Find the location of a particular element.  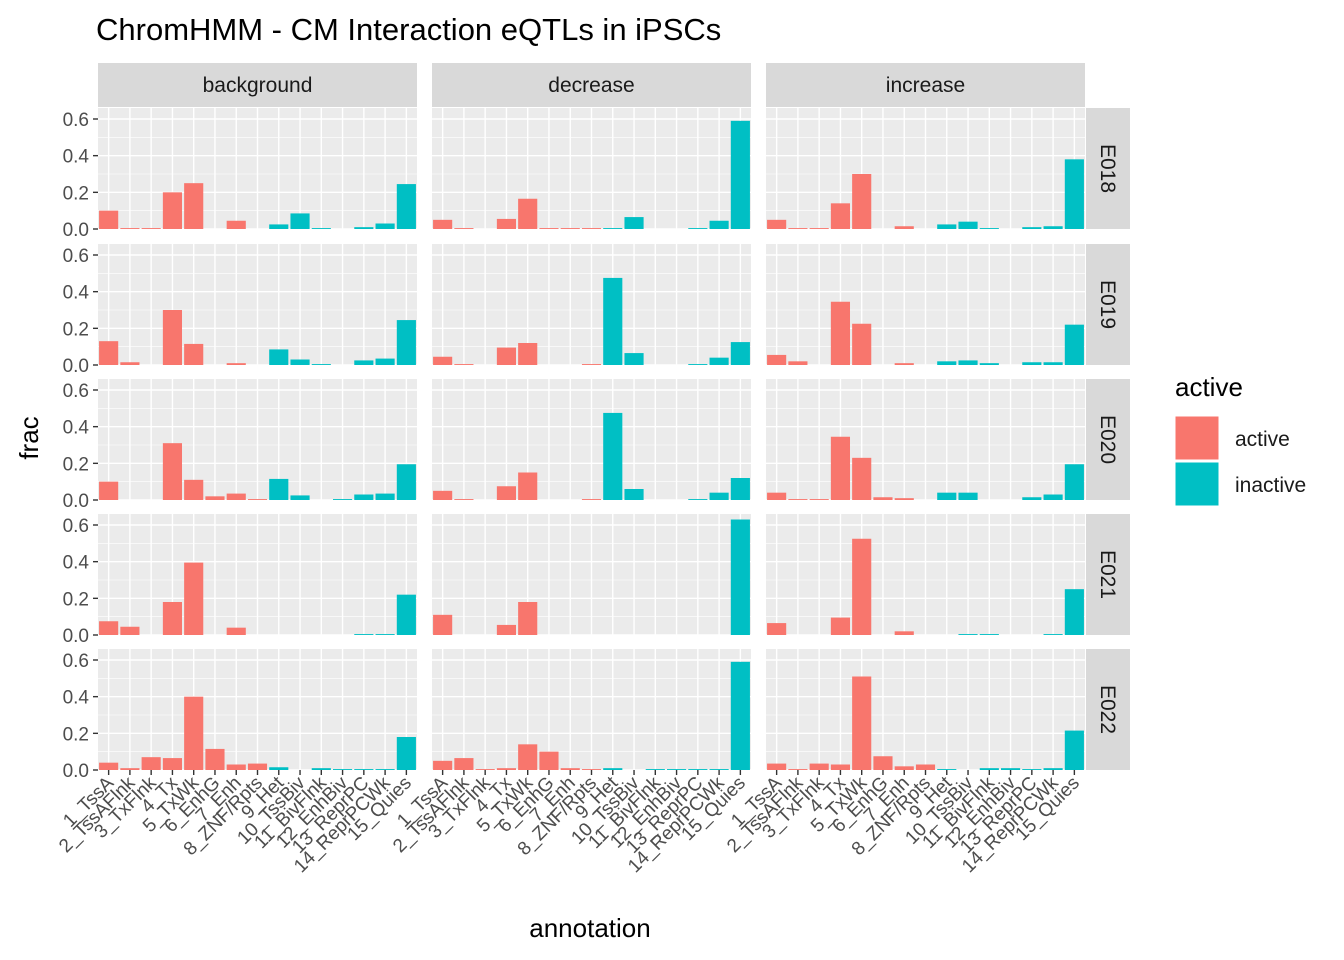

strip-E018 is located at coordinates (1108, 168).